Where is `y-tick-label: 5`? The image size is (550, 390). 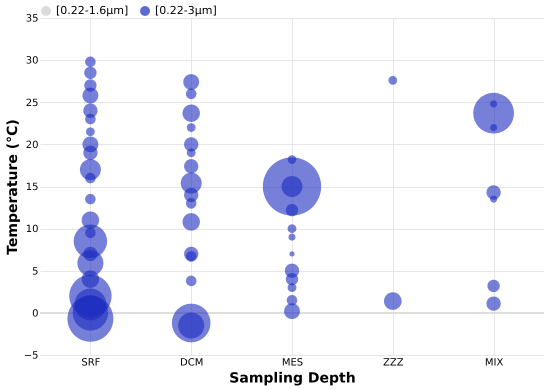
y-tick-label: 5 is located at coordinates (35, 272).